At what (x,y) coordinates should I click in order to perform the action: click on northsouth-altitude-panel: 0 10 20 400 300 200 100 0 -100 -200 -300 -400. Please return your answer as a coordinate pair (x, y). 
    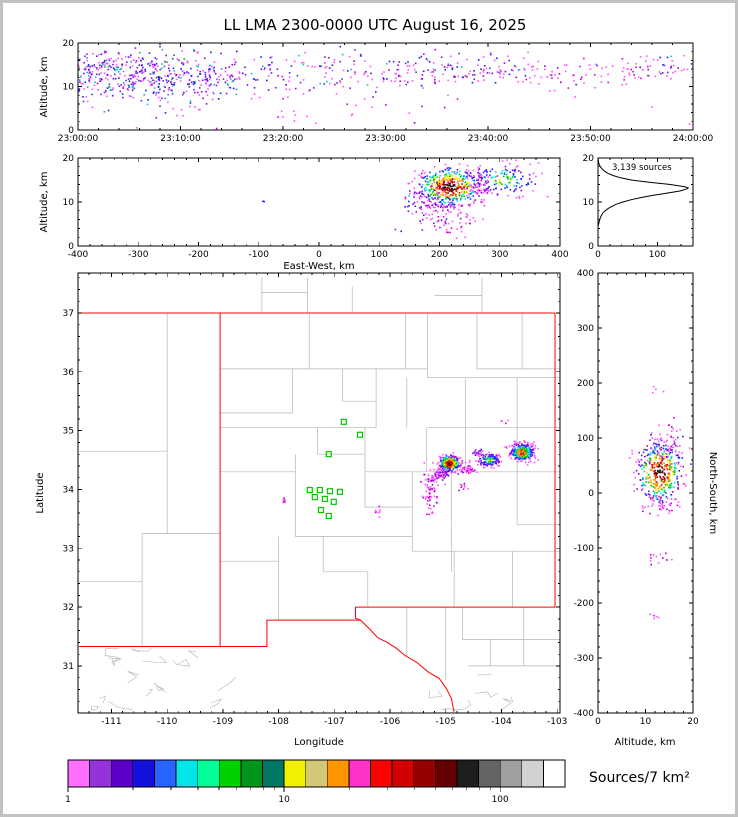
    Looking at the image, I should click on (636, 498).